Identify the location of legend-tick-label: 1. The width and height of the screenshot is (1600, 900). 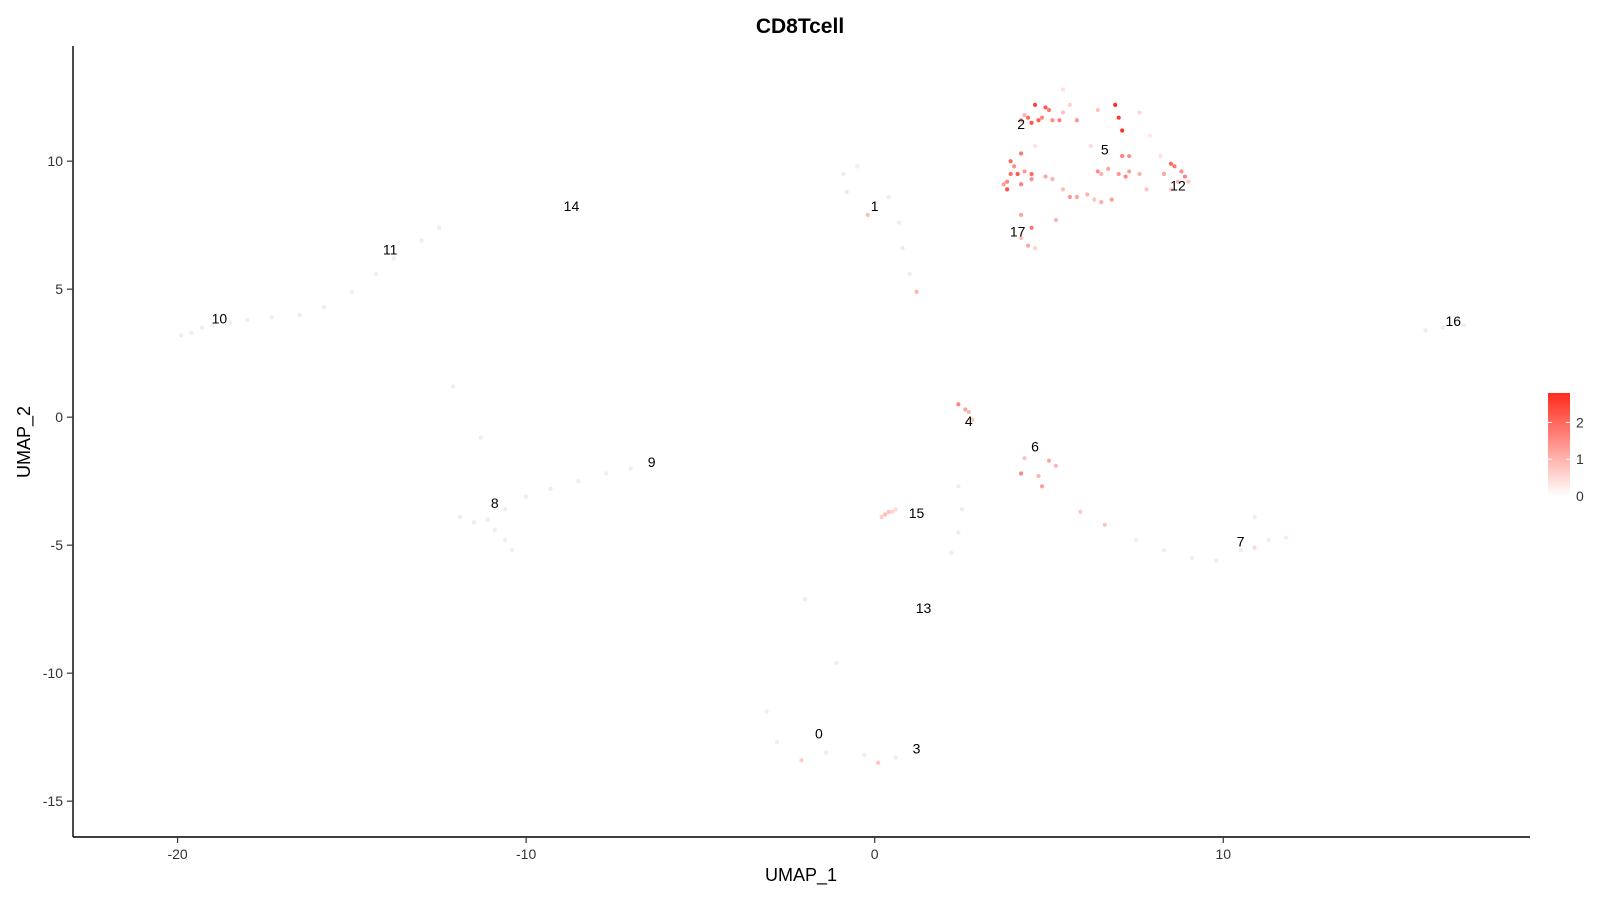
(1580, 459).